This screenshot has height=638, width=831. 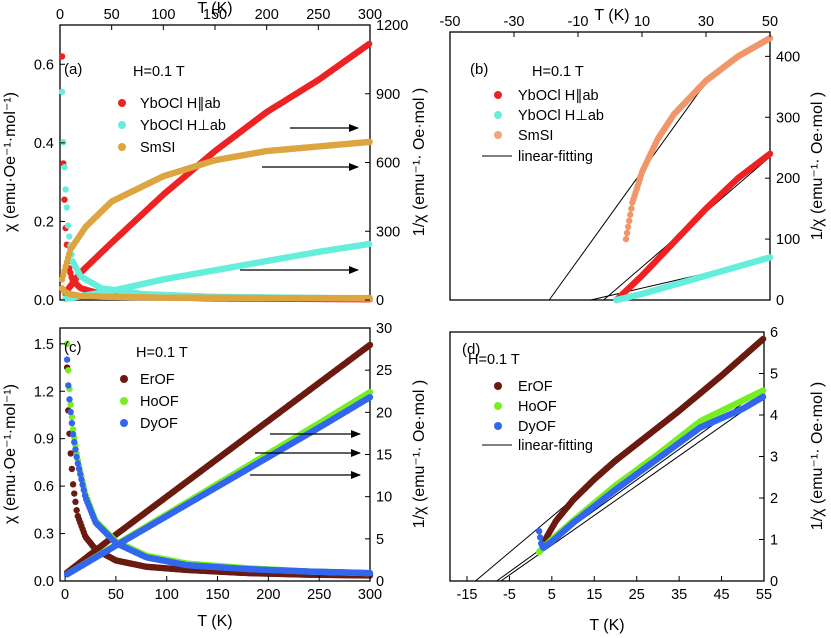 What do you see at coordinates (388, 95) in the screenshot?
I see `y-tick-label: 900` at bounding box center [388, 95].